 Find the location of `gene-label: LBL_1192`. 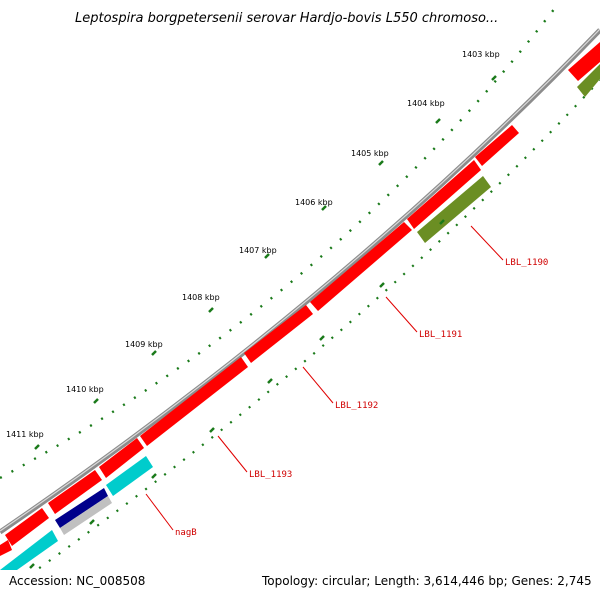

gene-label: LBL_1192 is located at coordinates (356, 406).